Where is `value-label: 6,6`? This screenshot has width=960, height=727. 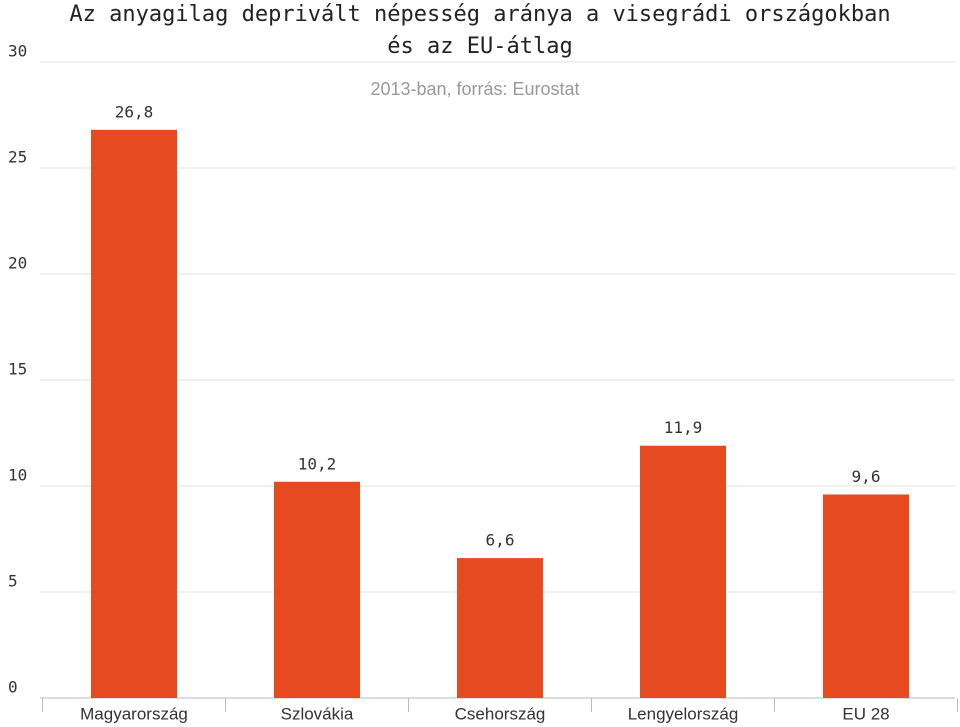 value-label: 6,6 is located at coordinates (500, 540).